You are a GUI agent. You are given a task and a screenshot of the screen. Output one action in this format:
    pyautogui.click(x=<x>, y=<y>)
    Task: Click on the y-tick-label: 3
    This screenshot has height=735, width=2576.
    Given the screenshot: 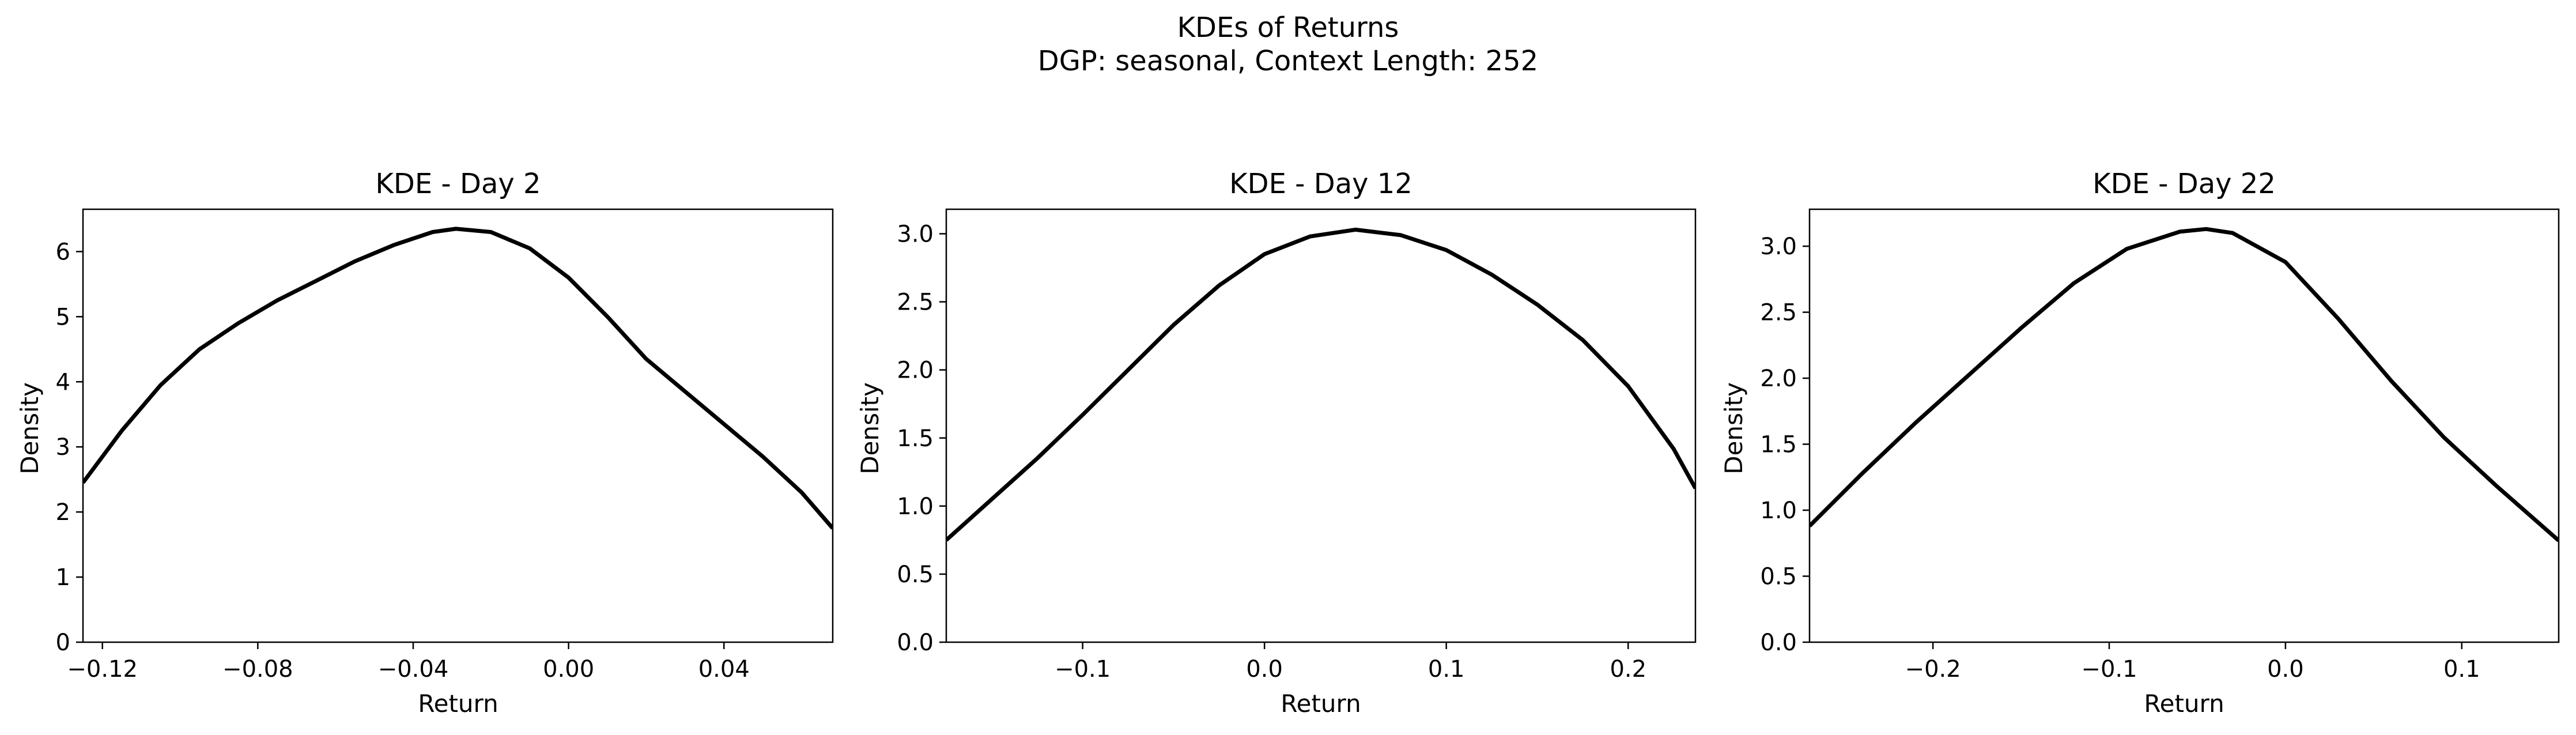 What is the action you would take?
    pyautogui.click(x=63, y=447)
    